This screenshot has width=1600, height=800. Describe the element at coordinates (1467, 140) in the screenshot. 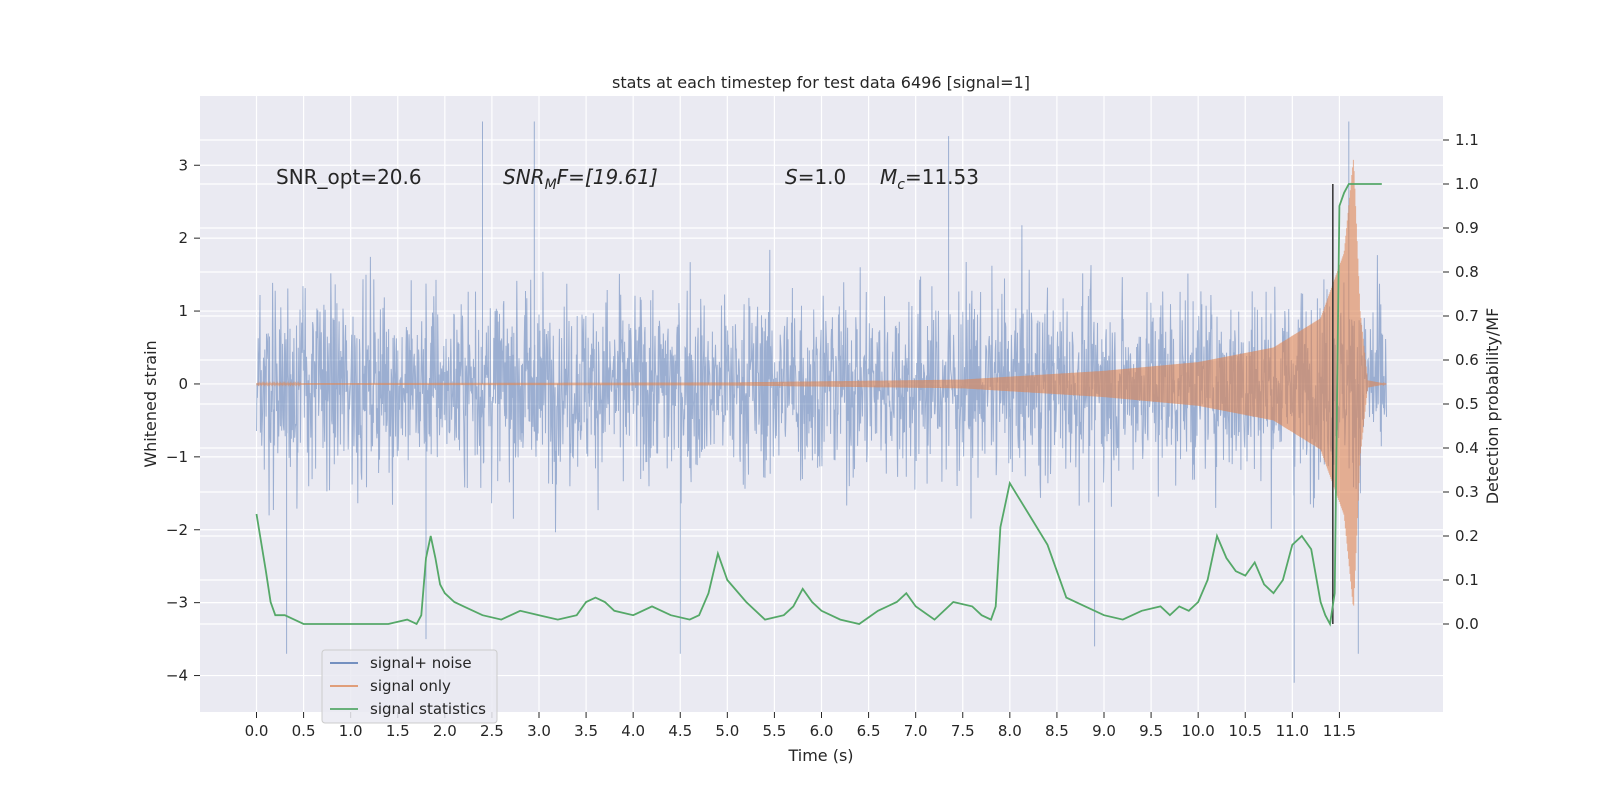

I see `y2-tick-label-11: 1.1` at that location.